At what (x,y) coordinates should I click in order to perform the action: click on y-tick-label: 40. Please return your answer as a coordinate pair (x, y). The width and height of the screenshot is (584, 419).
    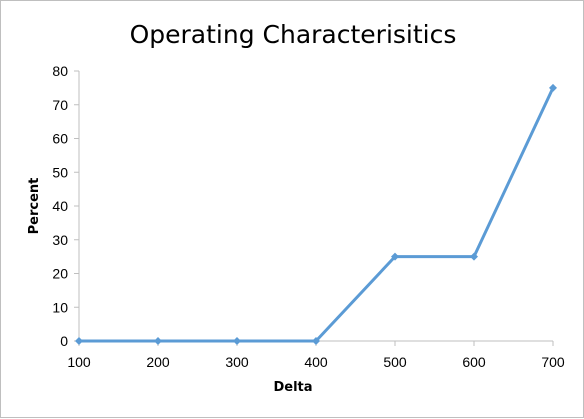
    Looking at the image, I should click on (60, 206).